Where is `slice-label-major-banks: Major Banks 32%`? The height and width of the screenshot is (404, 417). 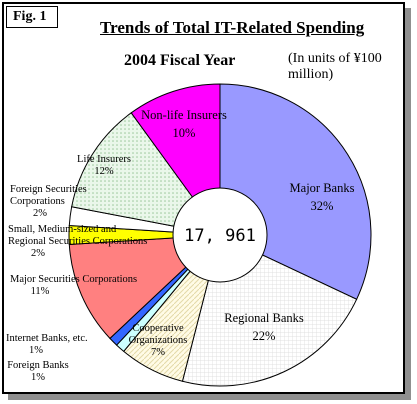 slice-label-major-banks: Major Banks 32% is located at coordinates (322, 197).